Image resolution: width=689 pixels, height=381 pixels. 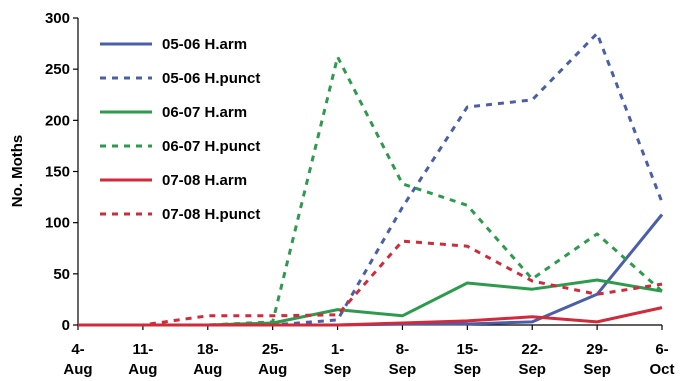 I want to click on x-tick-label: 4-Aug, so click(x=77, y=359).